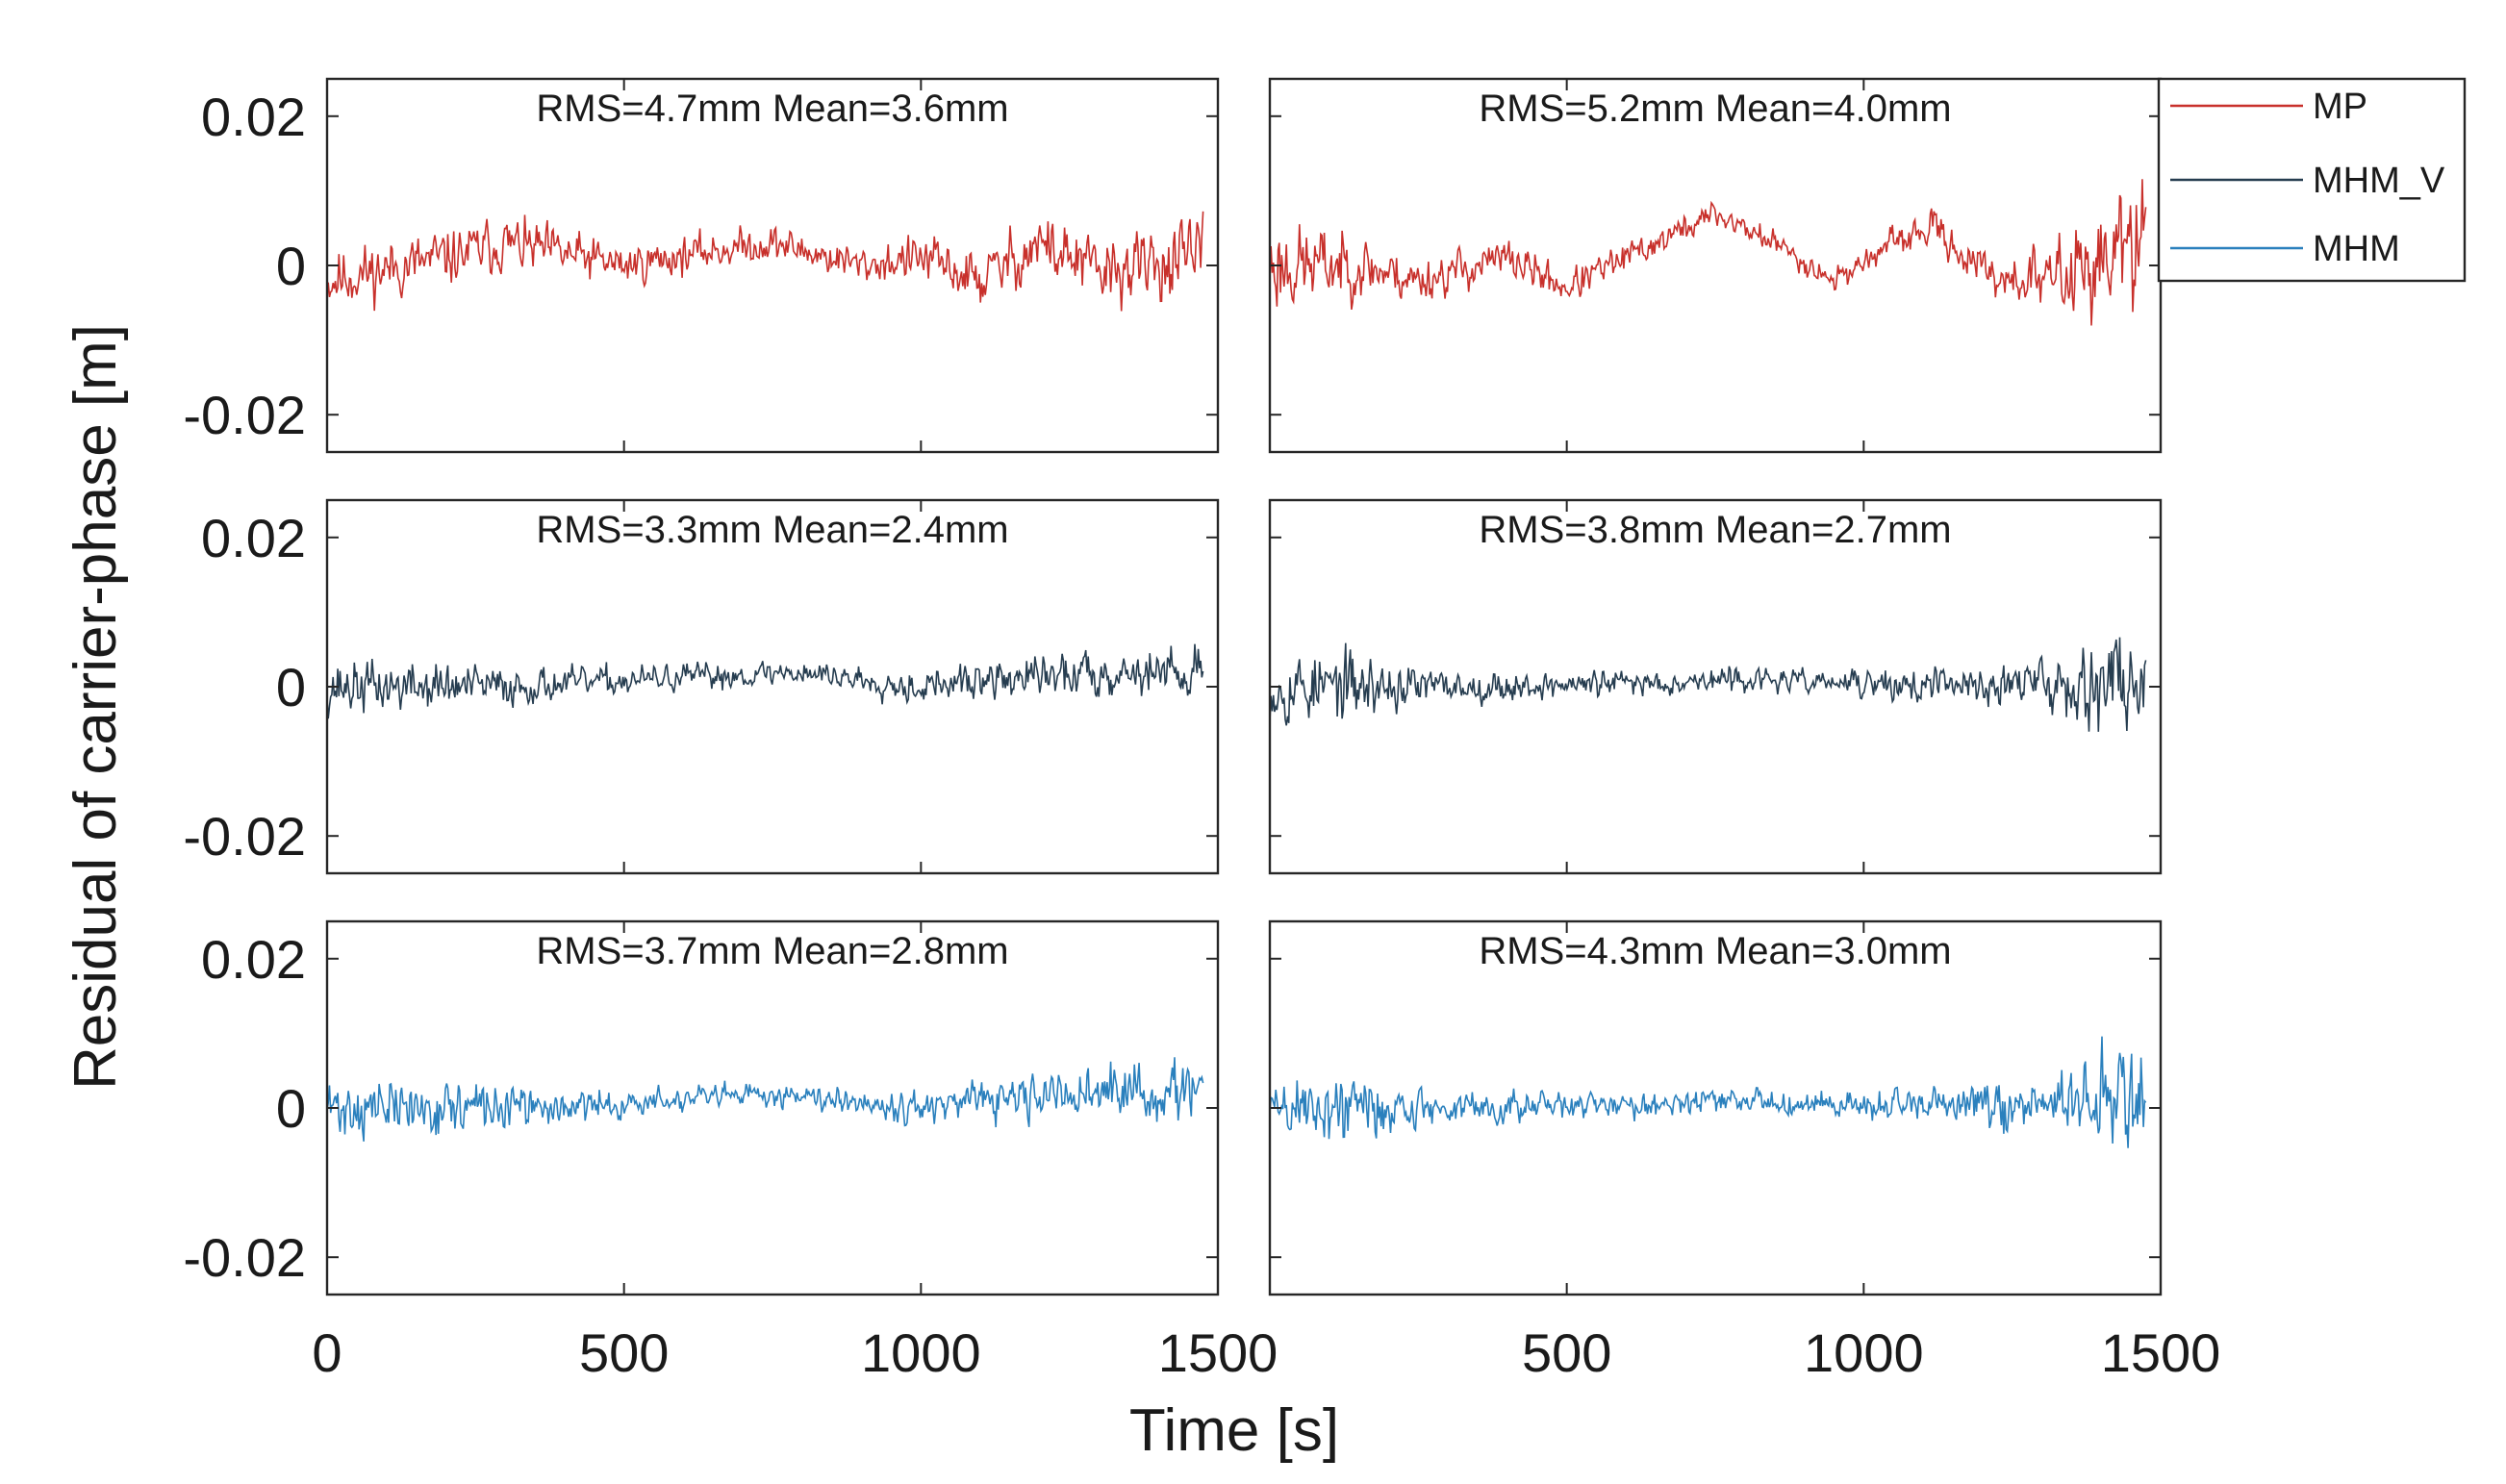  I want to click on panel-0-0-mp: -0.02 0 0.02 RMS=4.7mm Mean=3.6mm, so click(701, 266).